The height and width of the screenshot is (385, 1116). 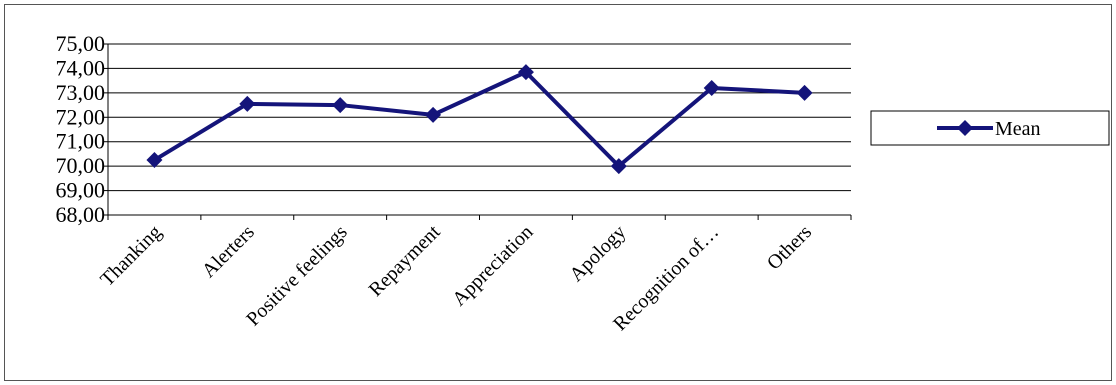 What do you see at coordinates (1018, 129) in the screenshot?
I see `legend-label: Mean` at bounding box center [1018, 129].